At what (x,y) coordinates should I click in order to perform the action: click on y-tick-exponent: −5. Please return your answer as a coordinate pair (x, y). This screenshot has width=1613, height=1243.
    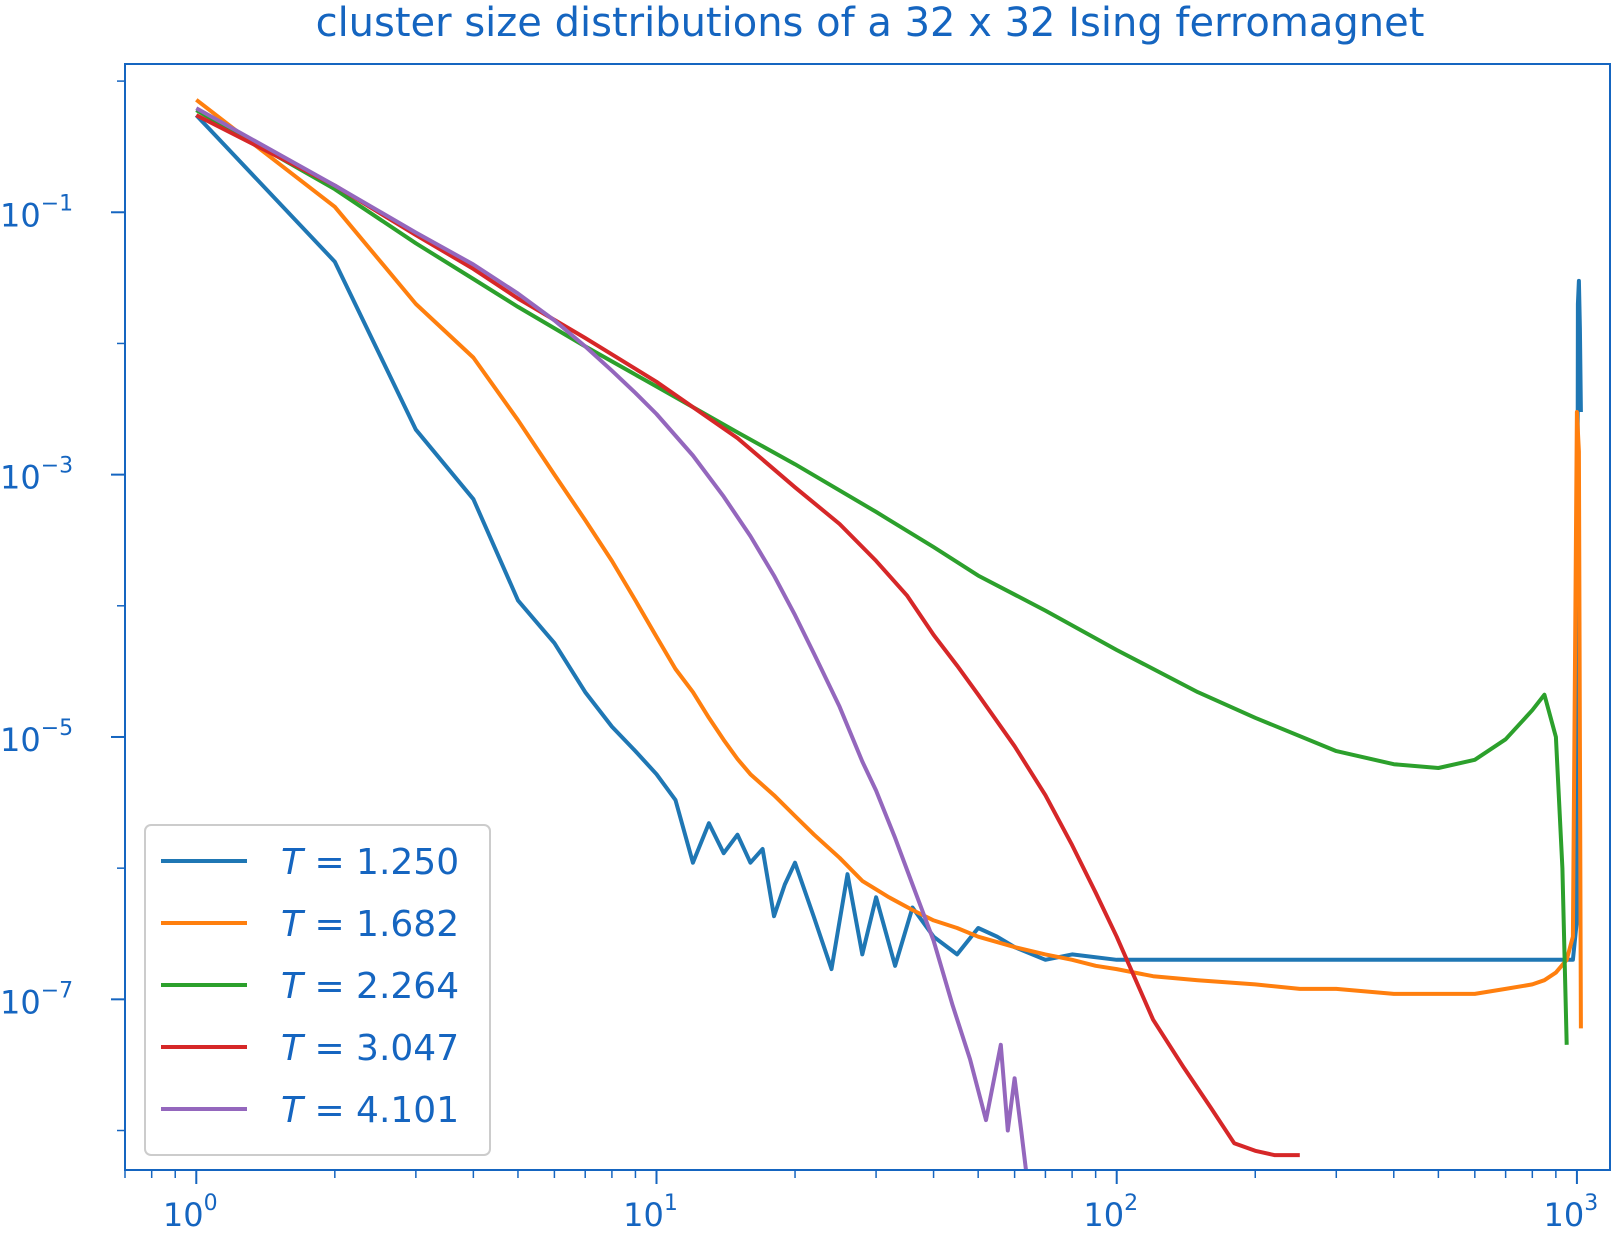
    Looking at the image, I should click on (57, 728).